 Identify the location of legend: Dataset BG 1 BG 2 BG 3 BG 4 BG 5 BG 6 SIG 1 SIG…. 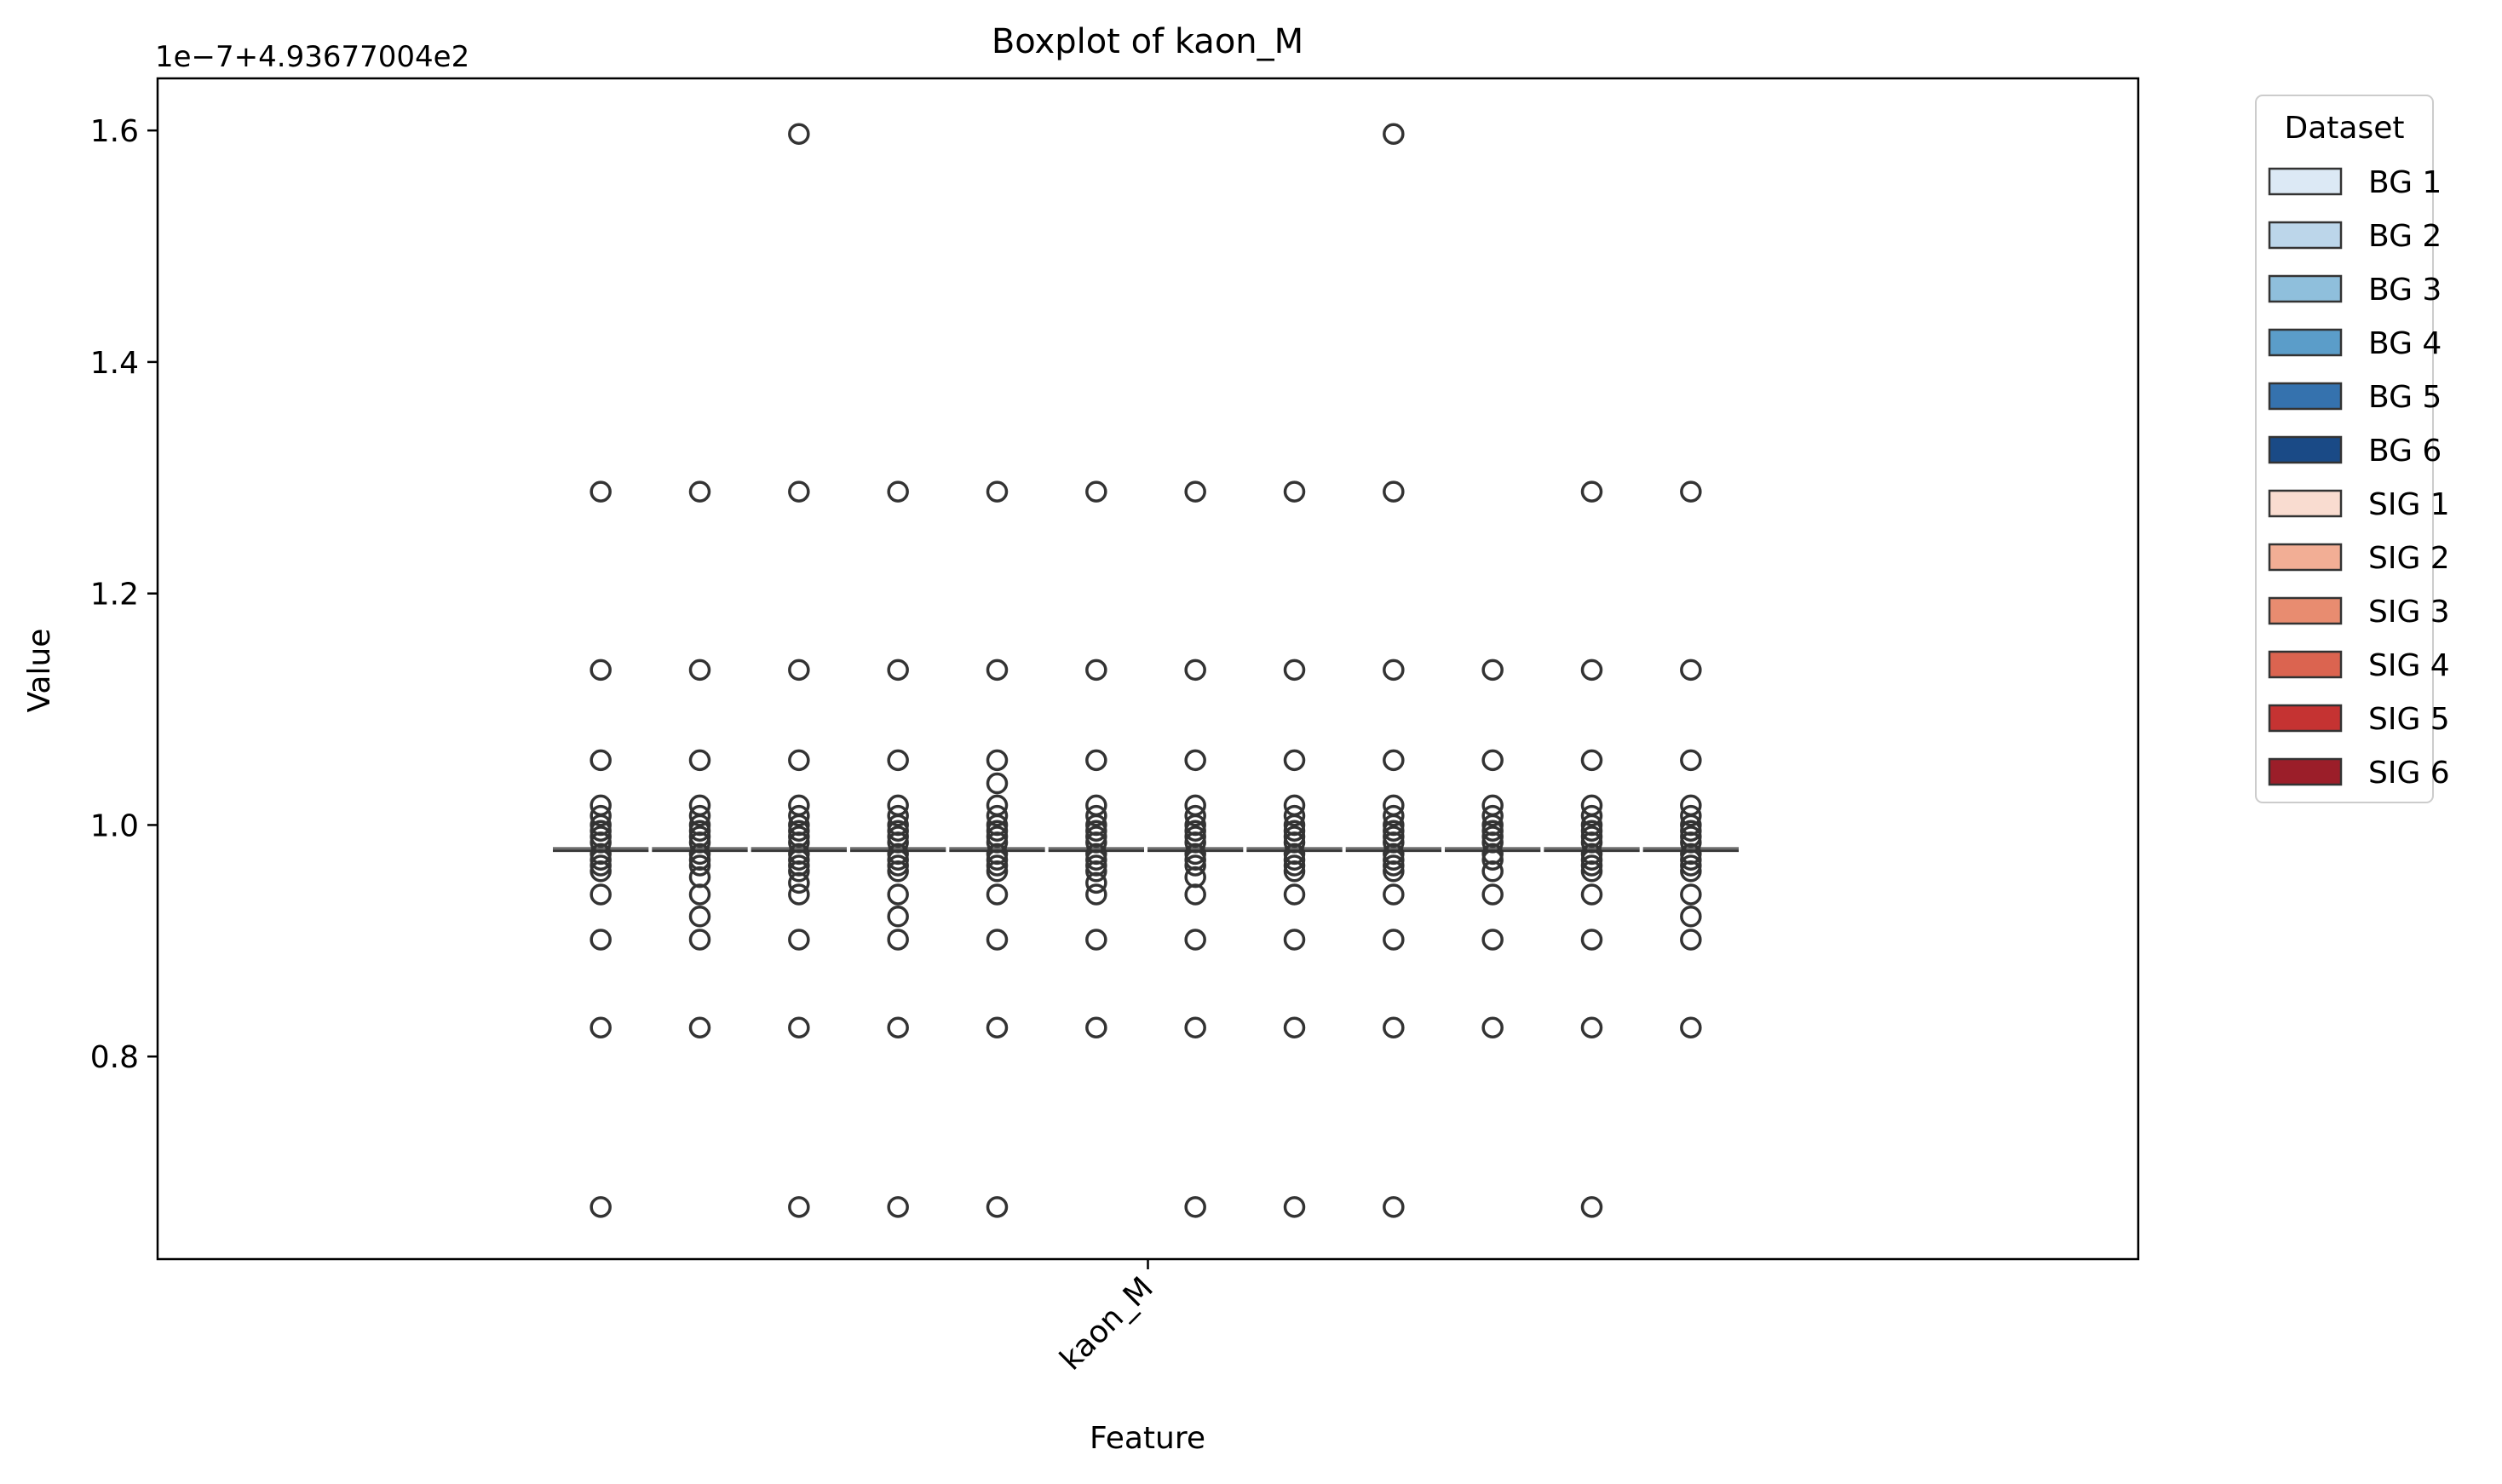
(2352, 449).